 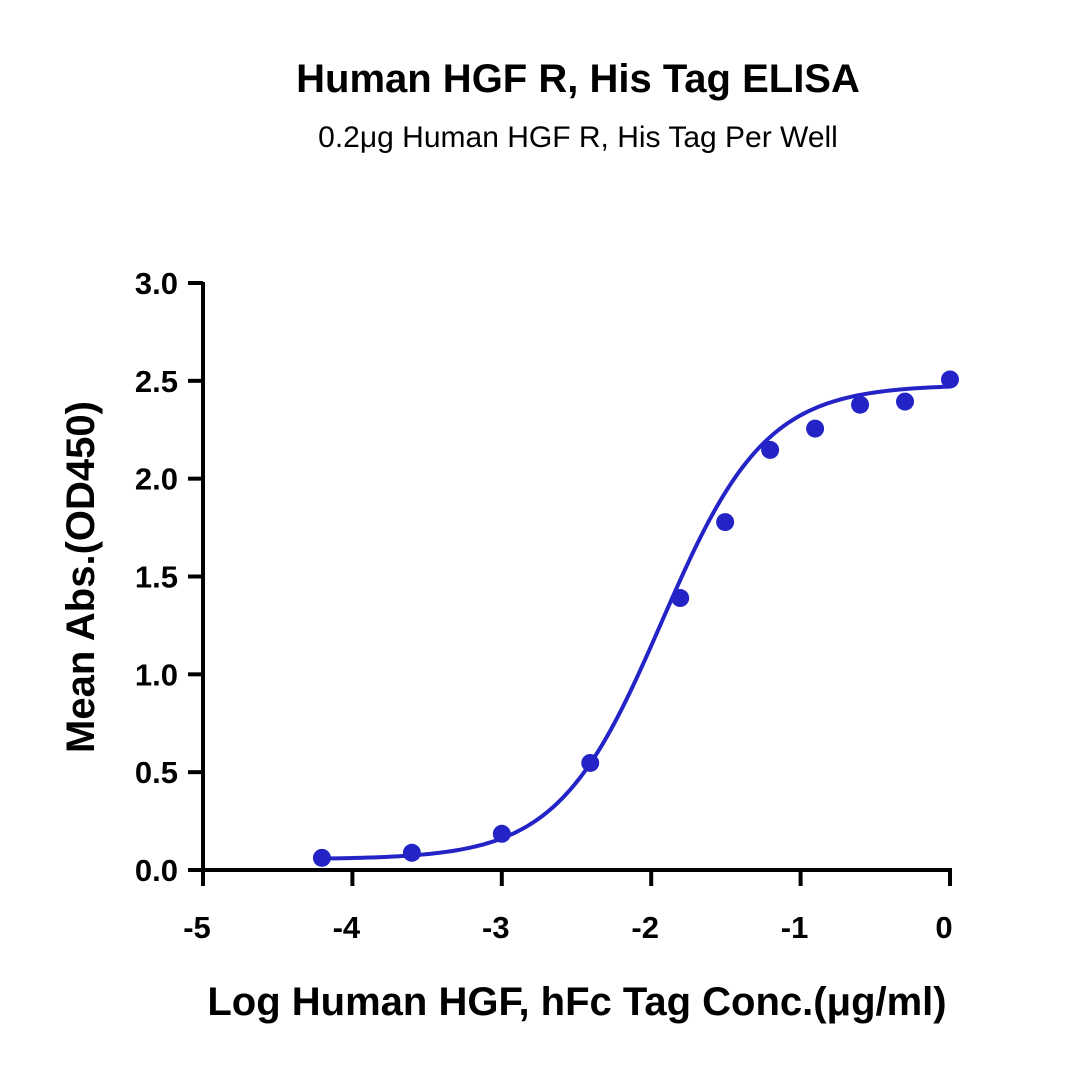 What do you see at coordinates (156, 577) in the screenshot?
I see `y-tick-label: 1.5` at bounding box center [156, 577].